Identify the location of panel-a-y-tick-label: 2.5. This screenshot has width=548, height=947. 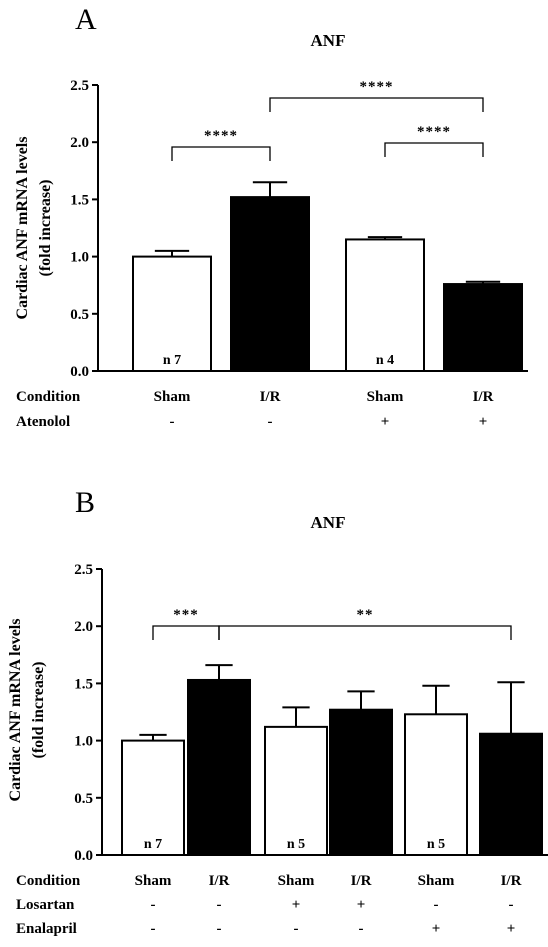
(79, 86).